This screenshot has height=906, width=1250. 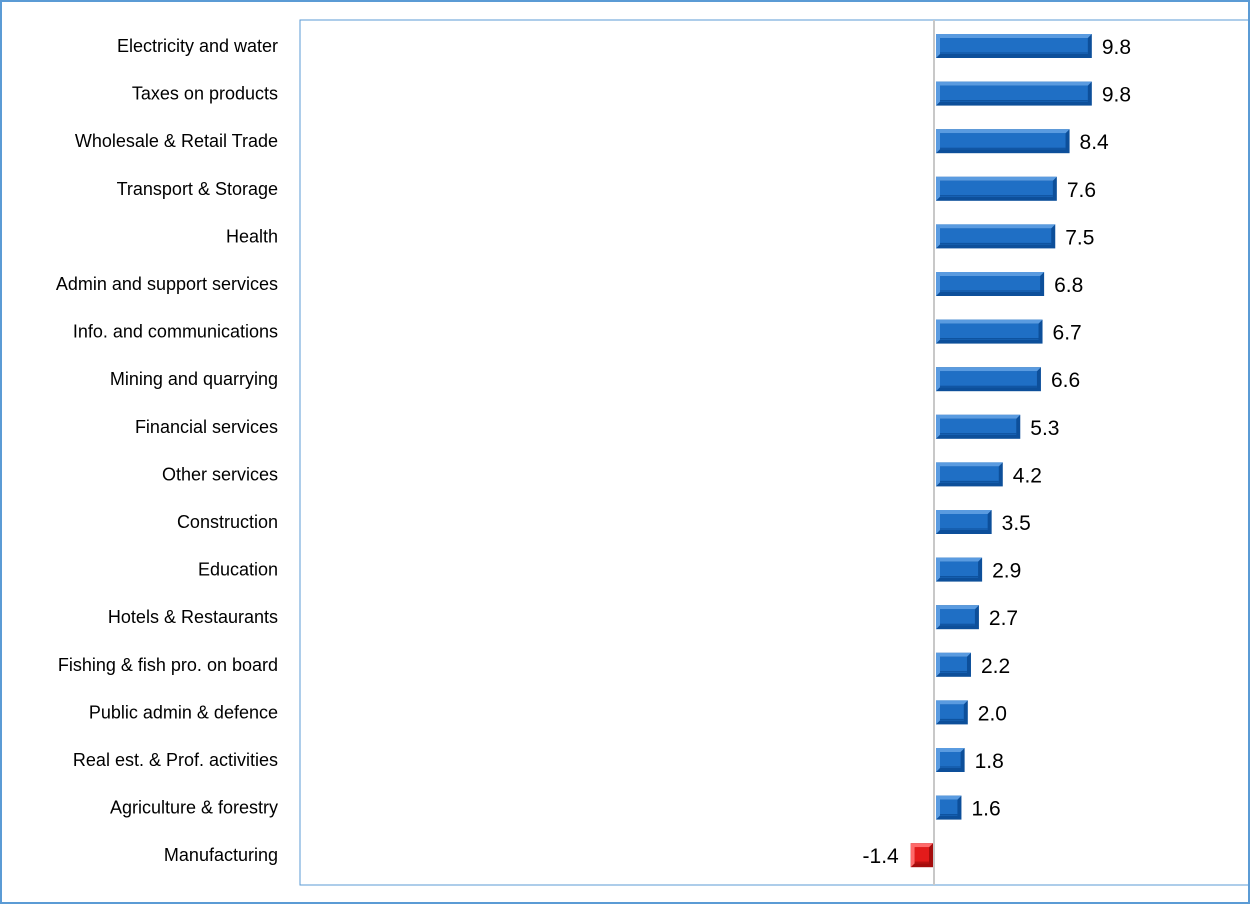 What do you see at coordinates (205, 94) in the screenshot?
I see `category-label: Taxes on products` at bounding box center [205, 94].